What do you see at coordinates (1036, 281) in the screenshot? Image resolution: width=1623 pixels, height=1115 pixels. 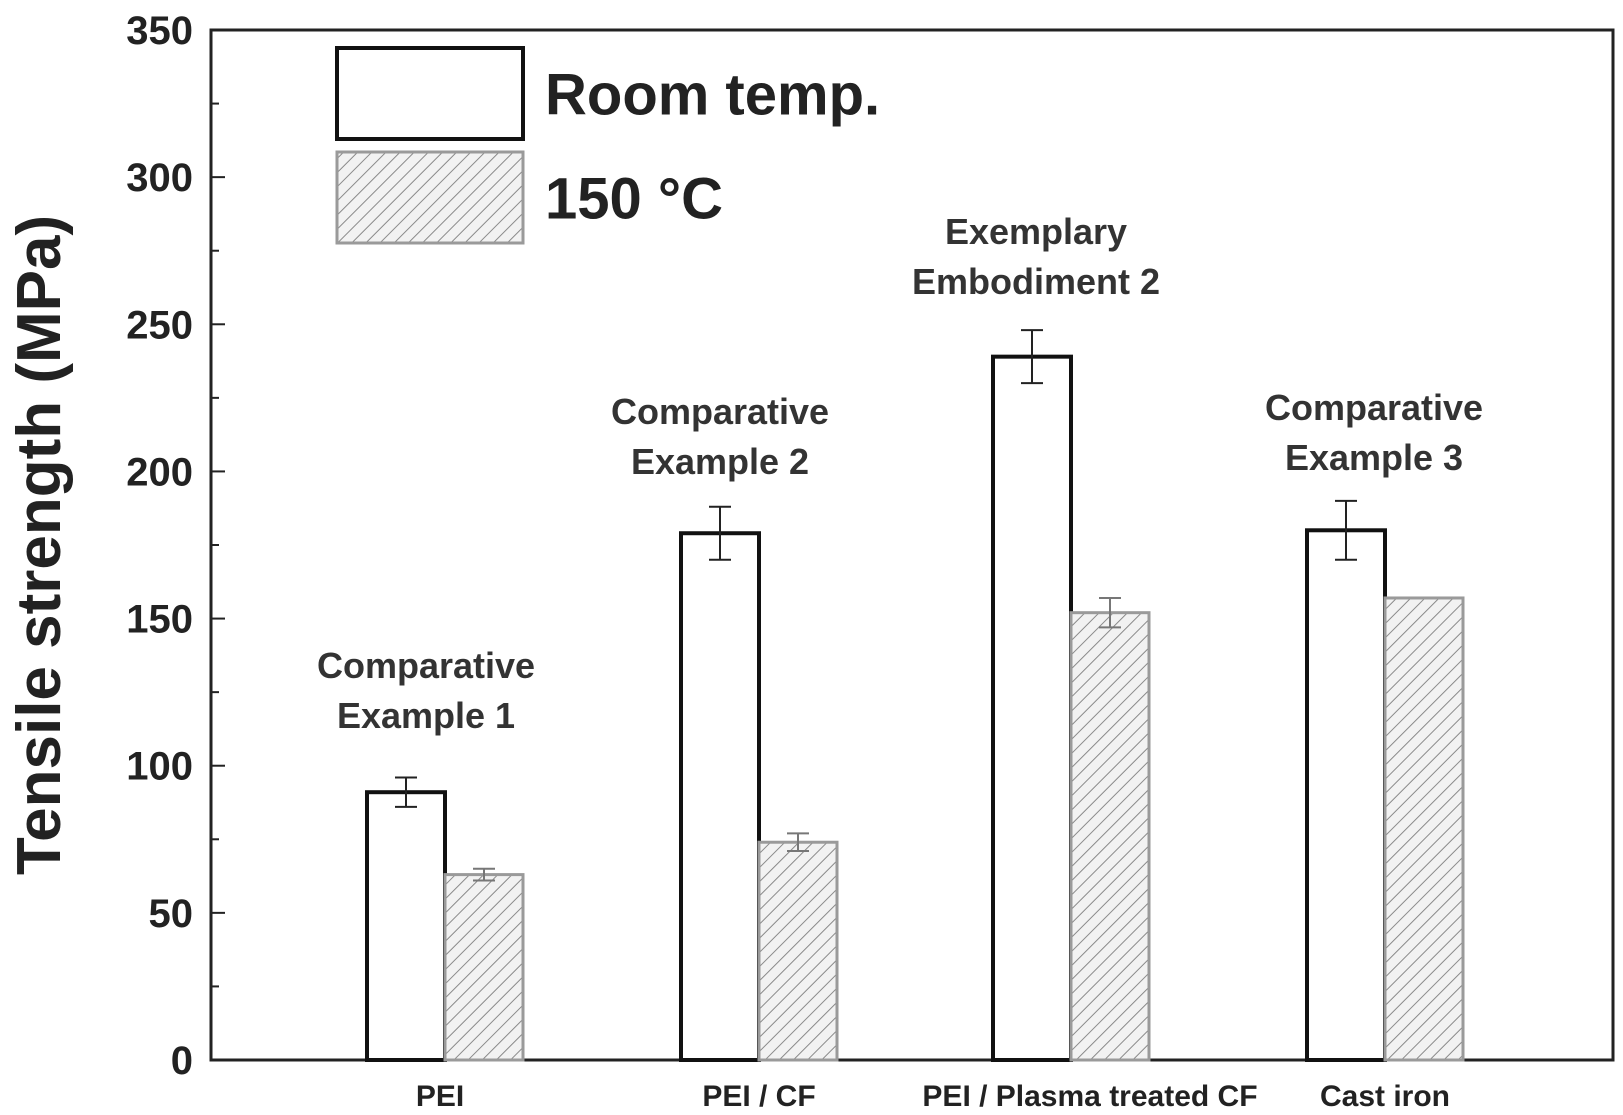 I see `bar-annotation: Embodiment 2` at bounding box center [1036, 281].